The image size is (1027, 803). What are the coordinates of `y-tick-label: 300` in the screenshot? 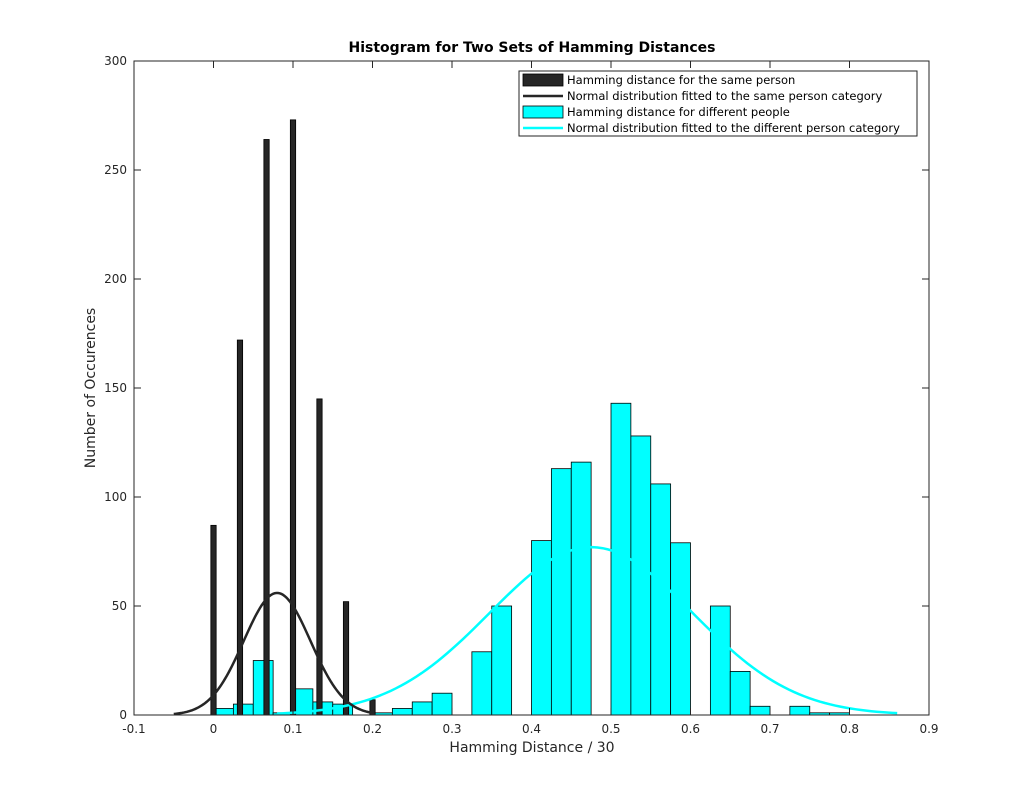 It's located at (115, 61).